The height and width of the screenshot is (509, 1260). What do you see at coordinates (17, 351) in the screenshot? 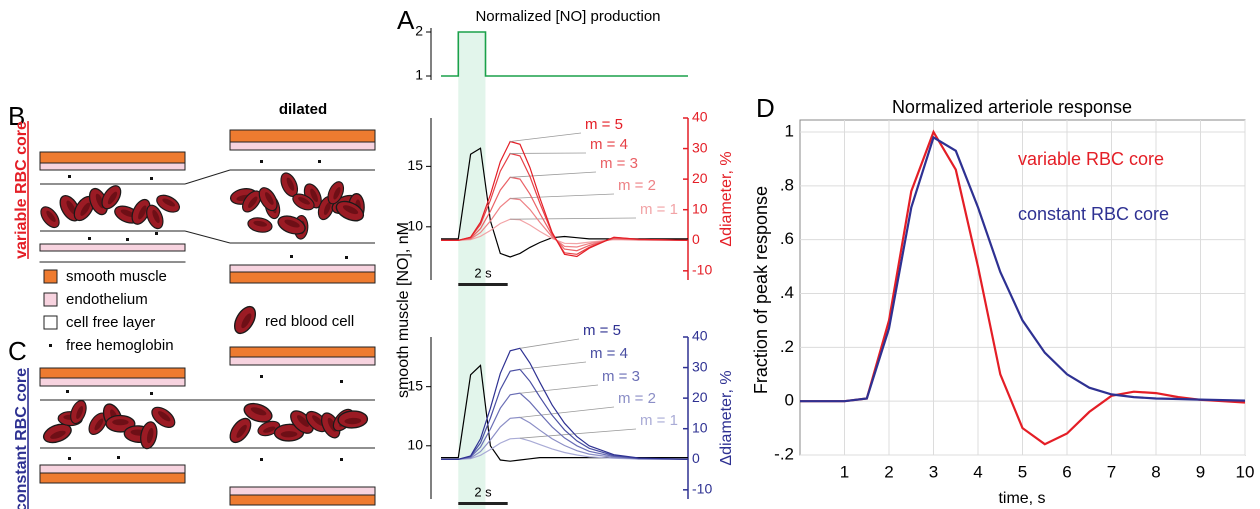
I see `panel-label: C` at bounding box center [17, 351].